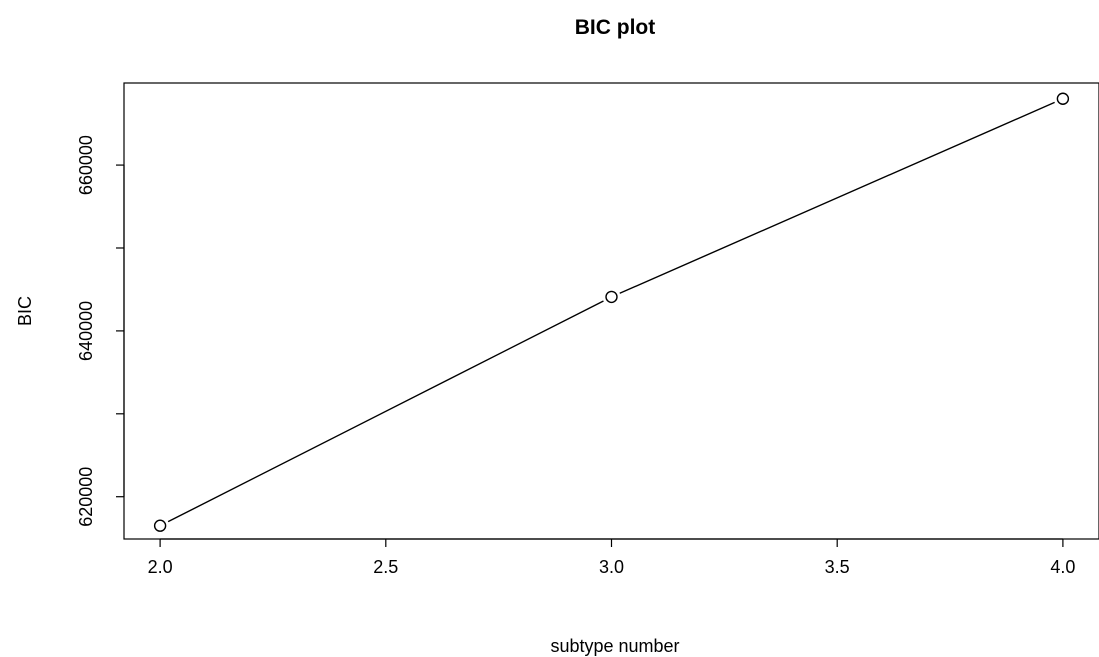 The height and width of the screenshot is (657, 1099). I want to click on y-axis-label: BIC, so click(25, 311).